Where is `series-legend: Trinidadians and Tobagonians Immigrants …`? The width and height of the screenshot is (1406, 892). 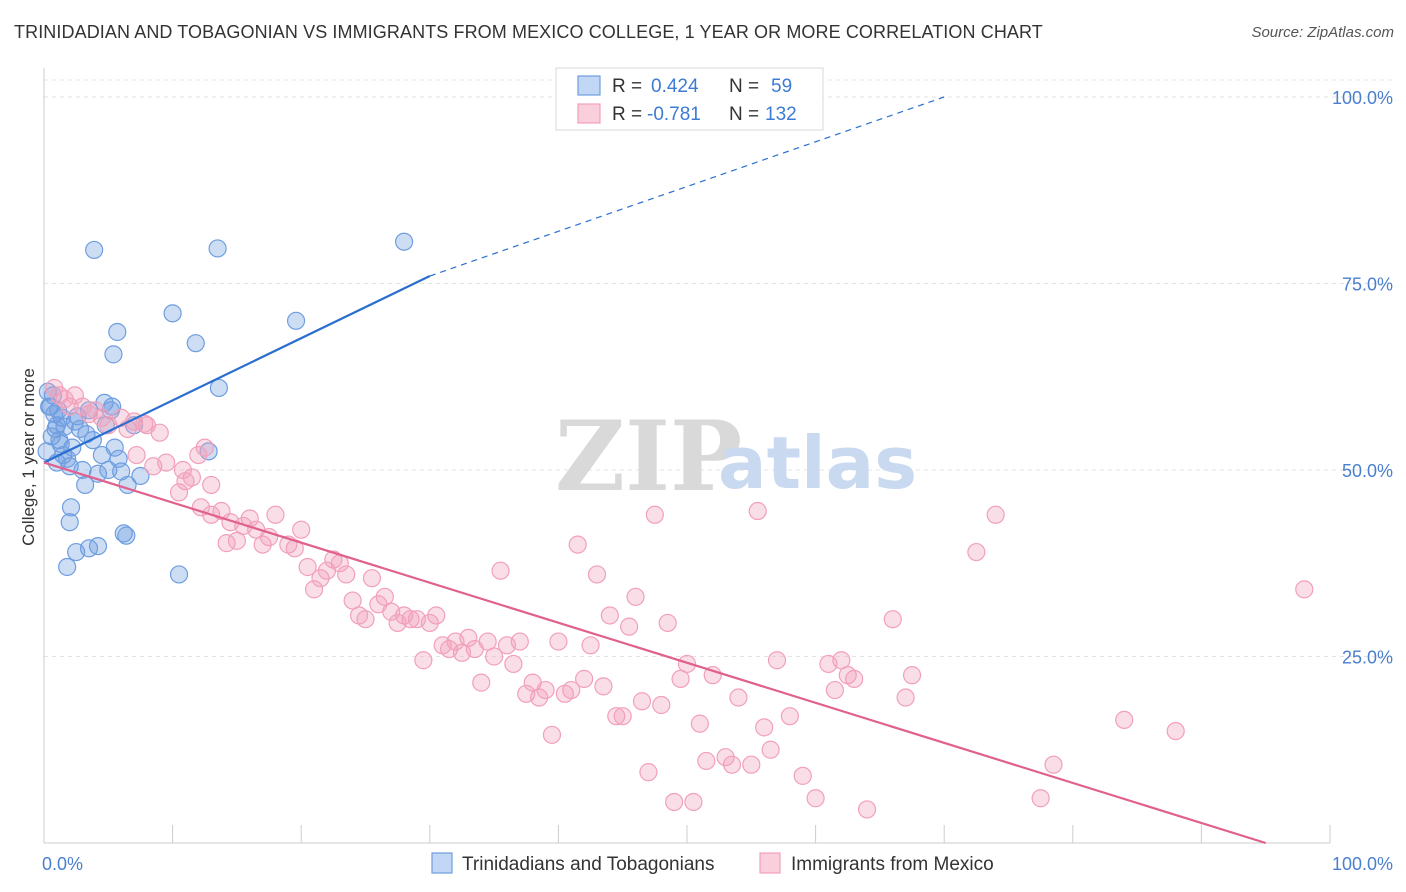 series-legend: Trinidadians and Tobagonians Immigrants … is located at coordinates (712, 863).